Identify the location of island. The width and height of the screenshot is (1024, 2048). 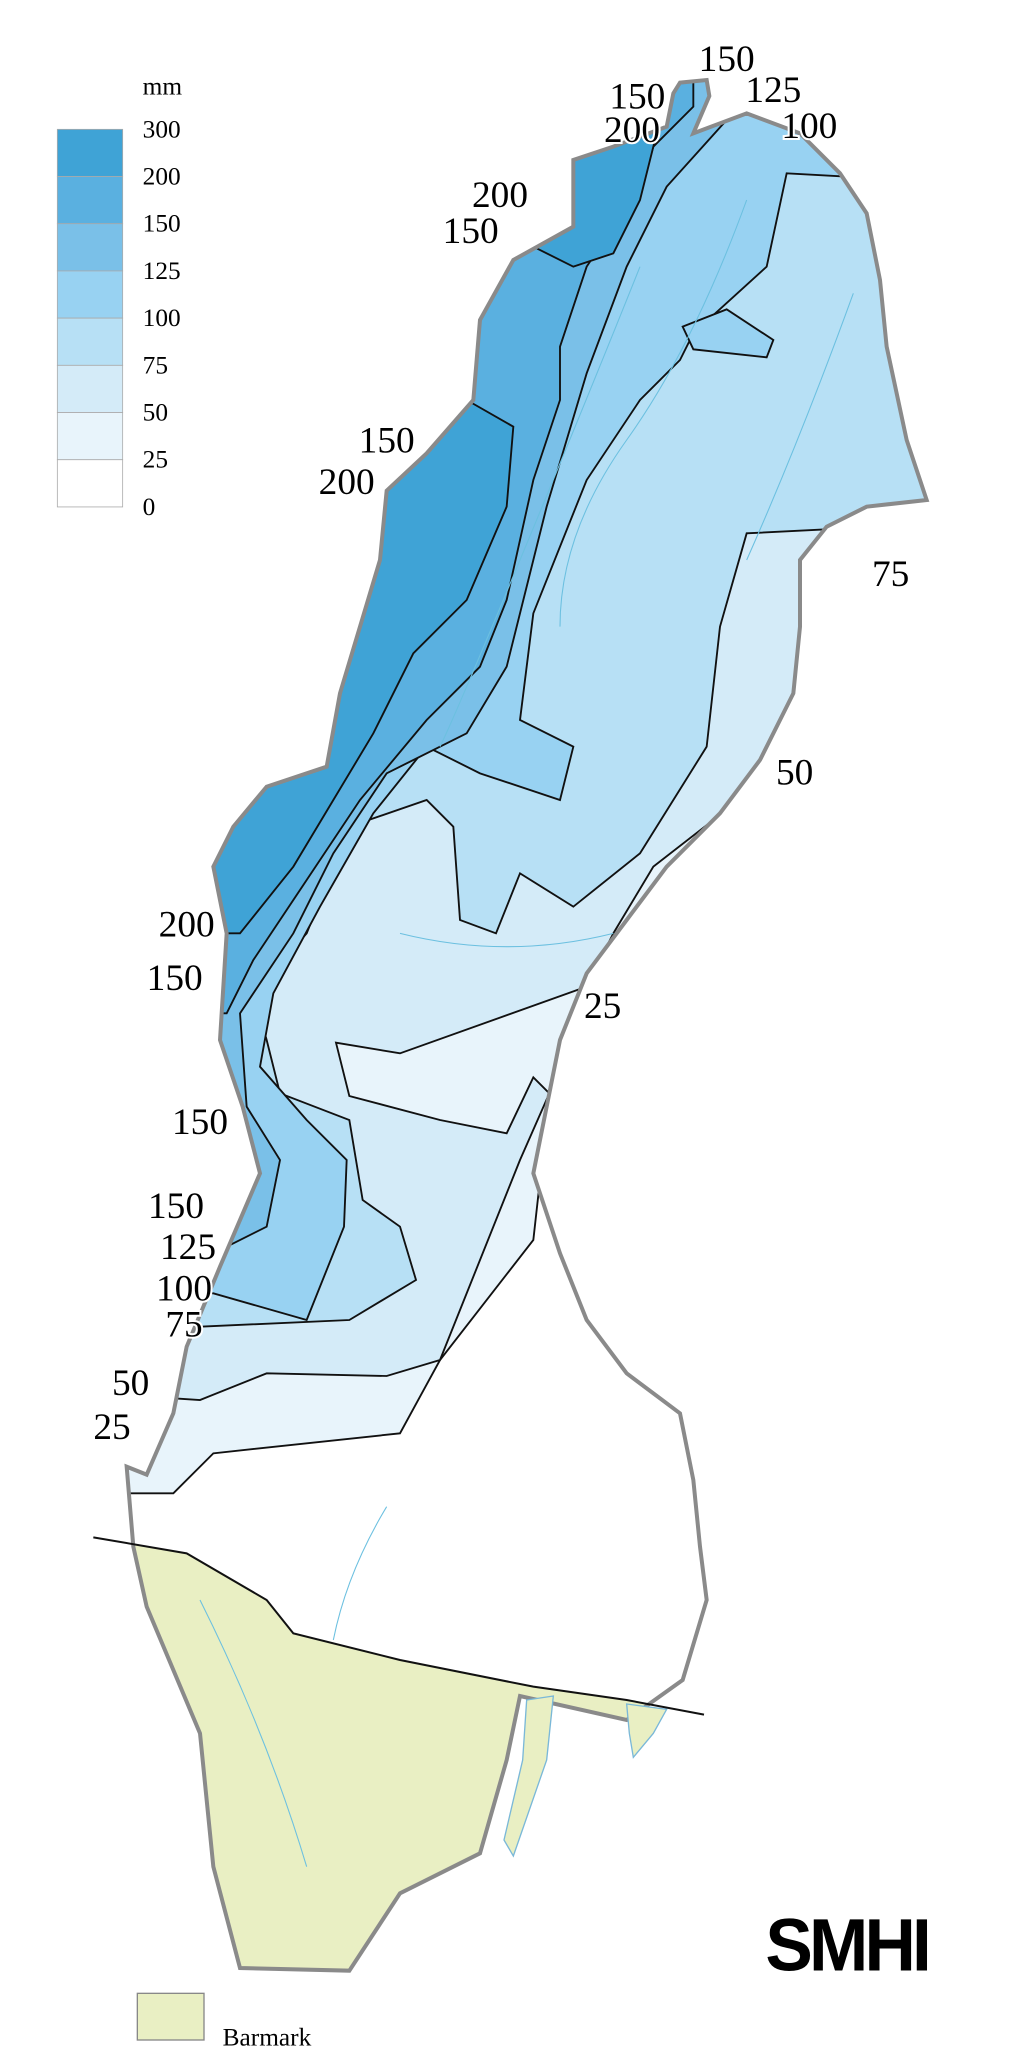
(646, 1731).